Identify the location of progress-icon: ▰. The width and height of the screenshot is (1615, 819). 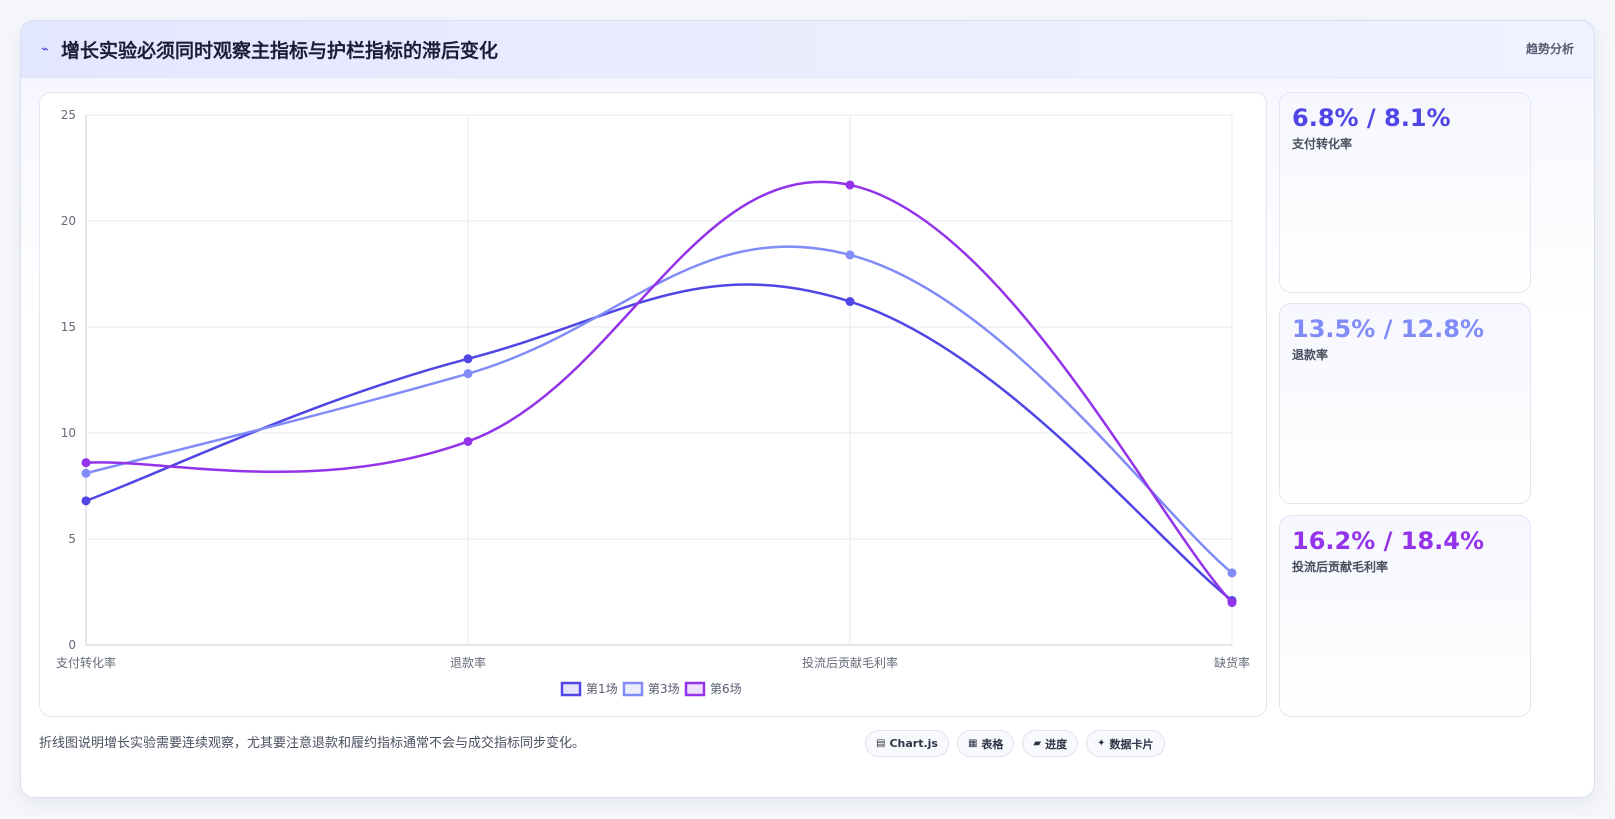
(1037, 743).